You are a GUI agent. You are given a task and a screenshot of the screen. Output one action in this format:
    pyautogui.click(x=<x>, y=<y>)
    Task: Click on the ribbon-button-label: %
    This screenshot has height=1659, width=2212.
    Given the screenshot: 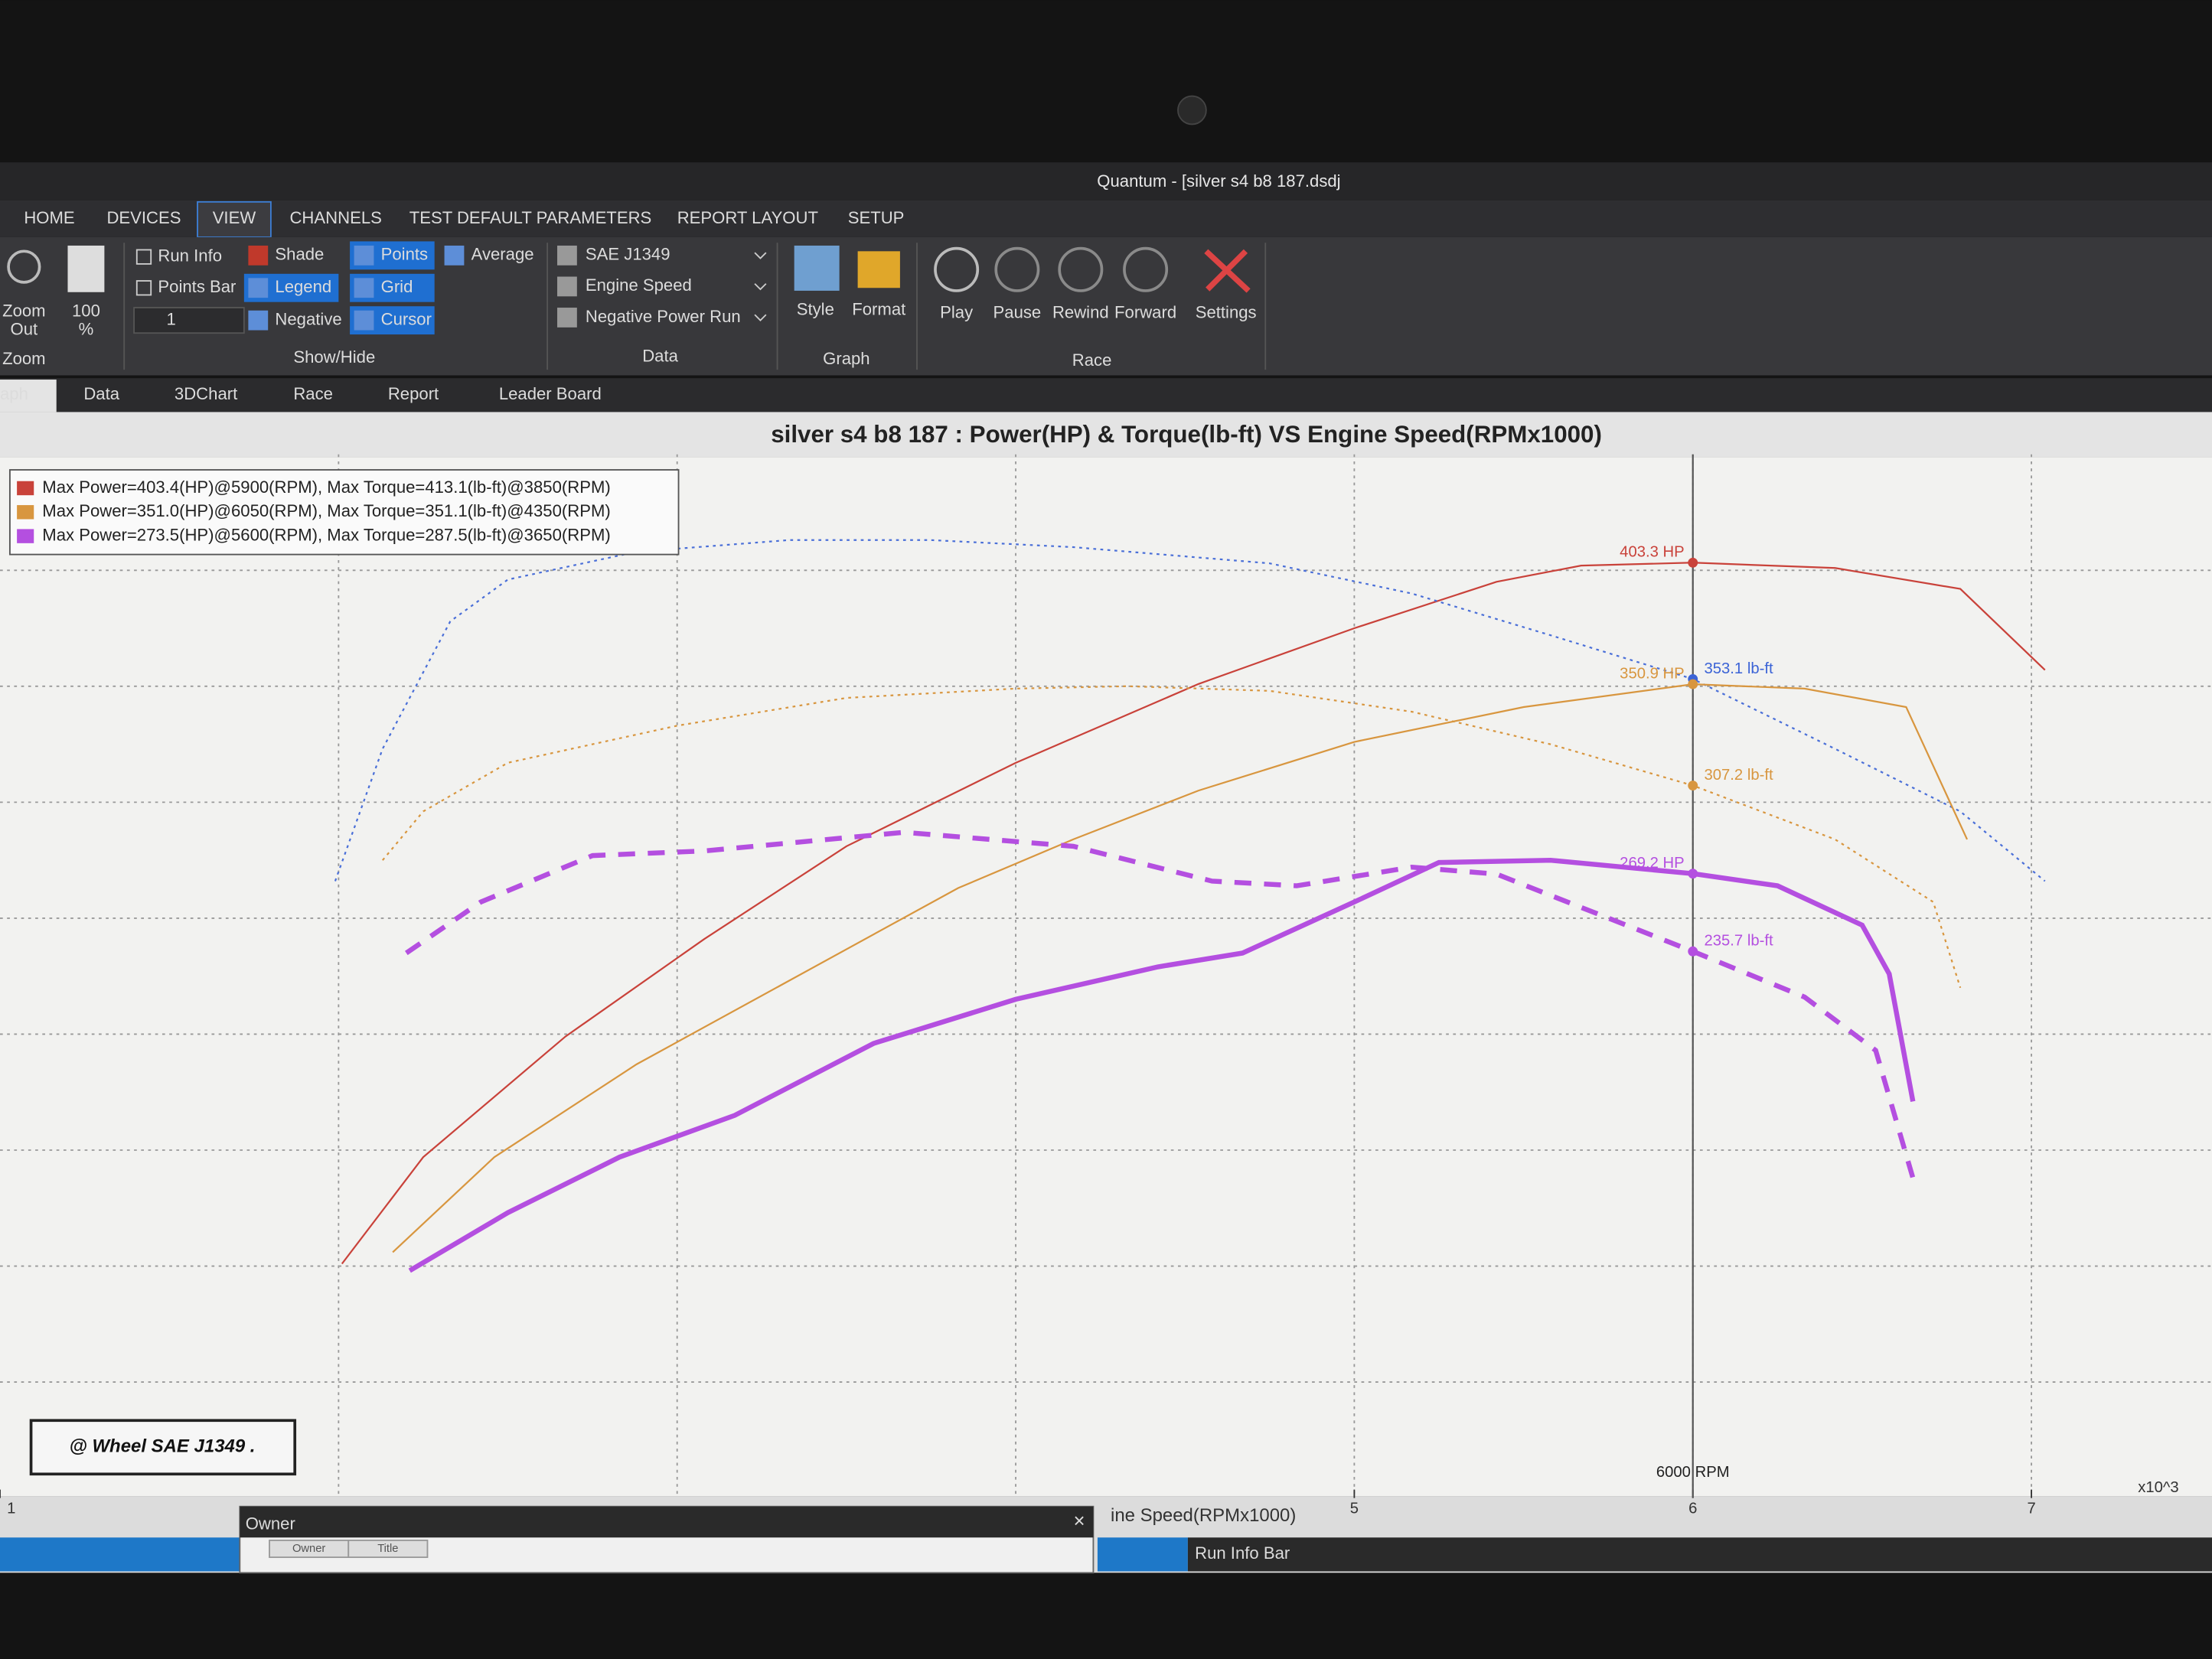 What is the action you would take?
    pyautogui.click(x=86, y=329)
    